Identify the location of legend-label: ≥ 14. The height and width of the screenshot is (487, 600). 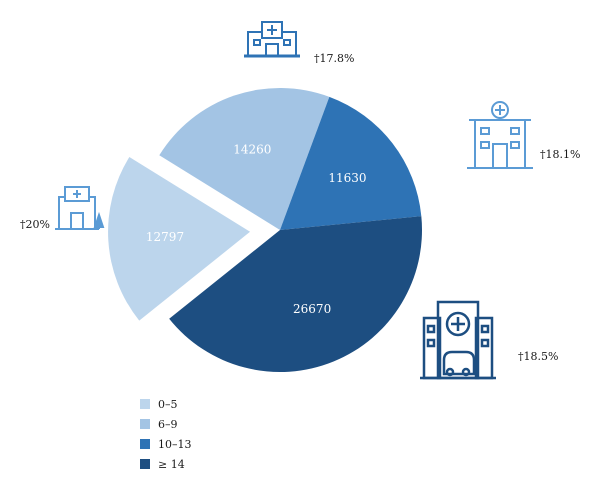
(171, 464).